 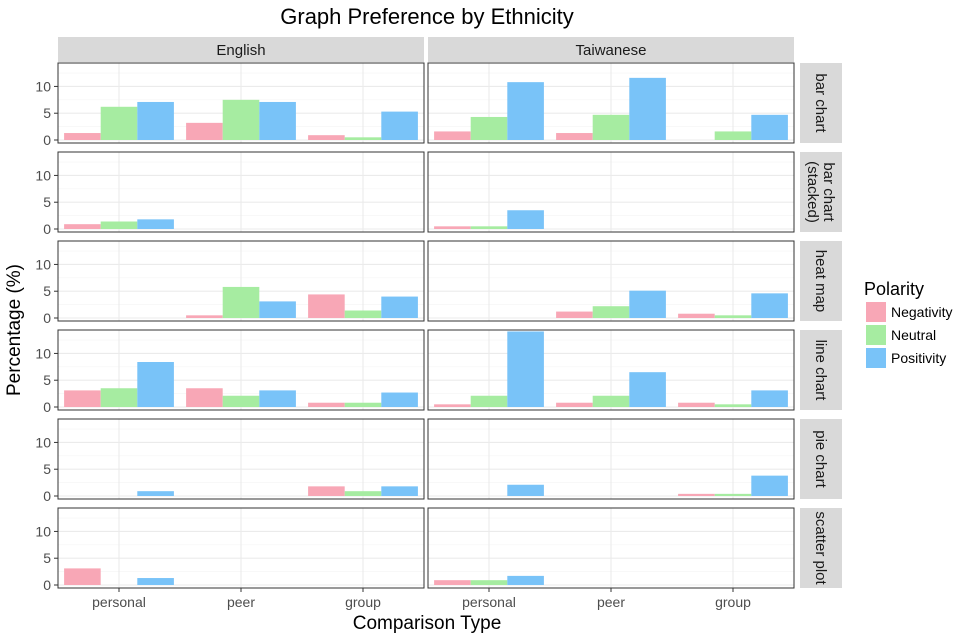 I want to click on legend-label: Negativity, so click(x=921, y=312).